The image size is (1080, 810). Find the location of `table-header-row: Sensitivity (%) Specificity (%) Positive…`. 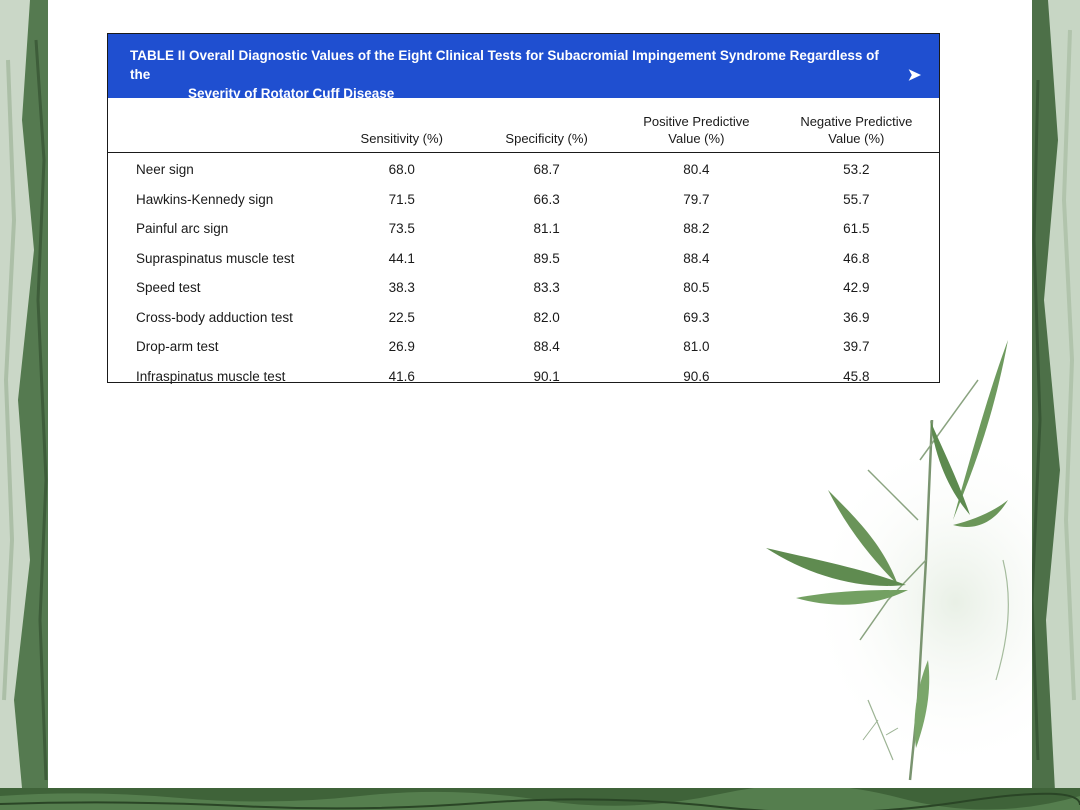

table-header-row: Sensitivity (%) Specificity (%) Positive… is located at coordinates (523, 125).